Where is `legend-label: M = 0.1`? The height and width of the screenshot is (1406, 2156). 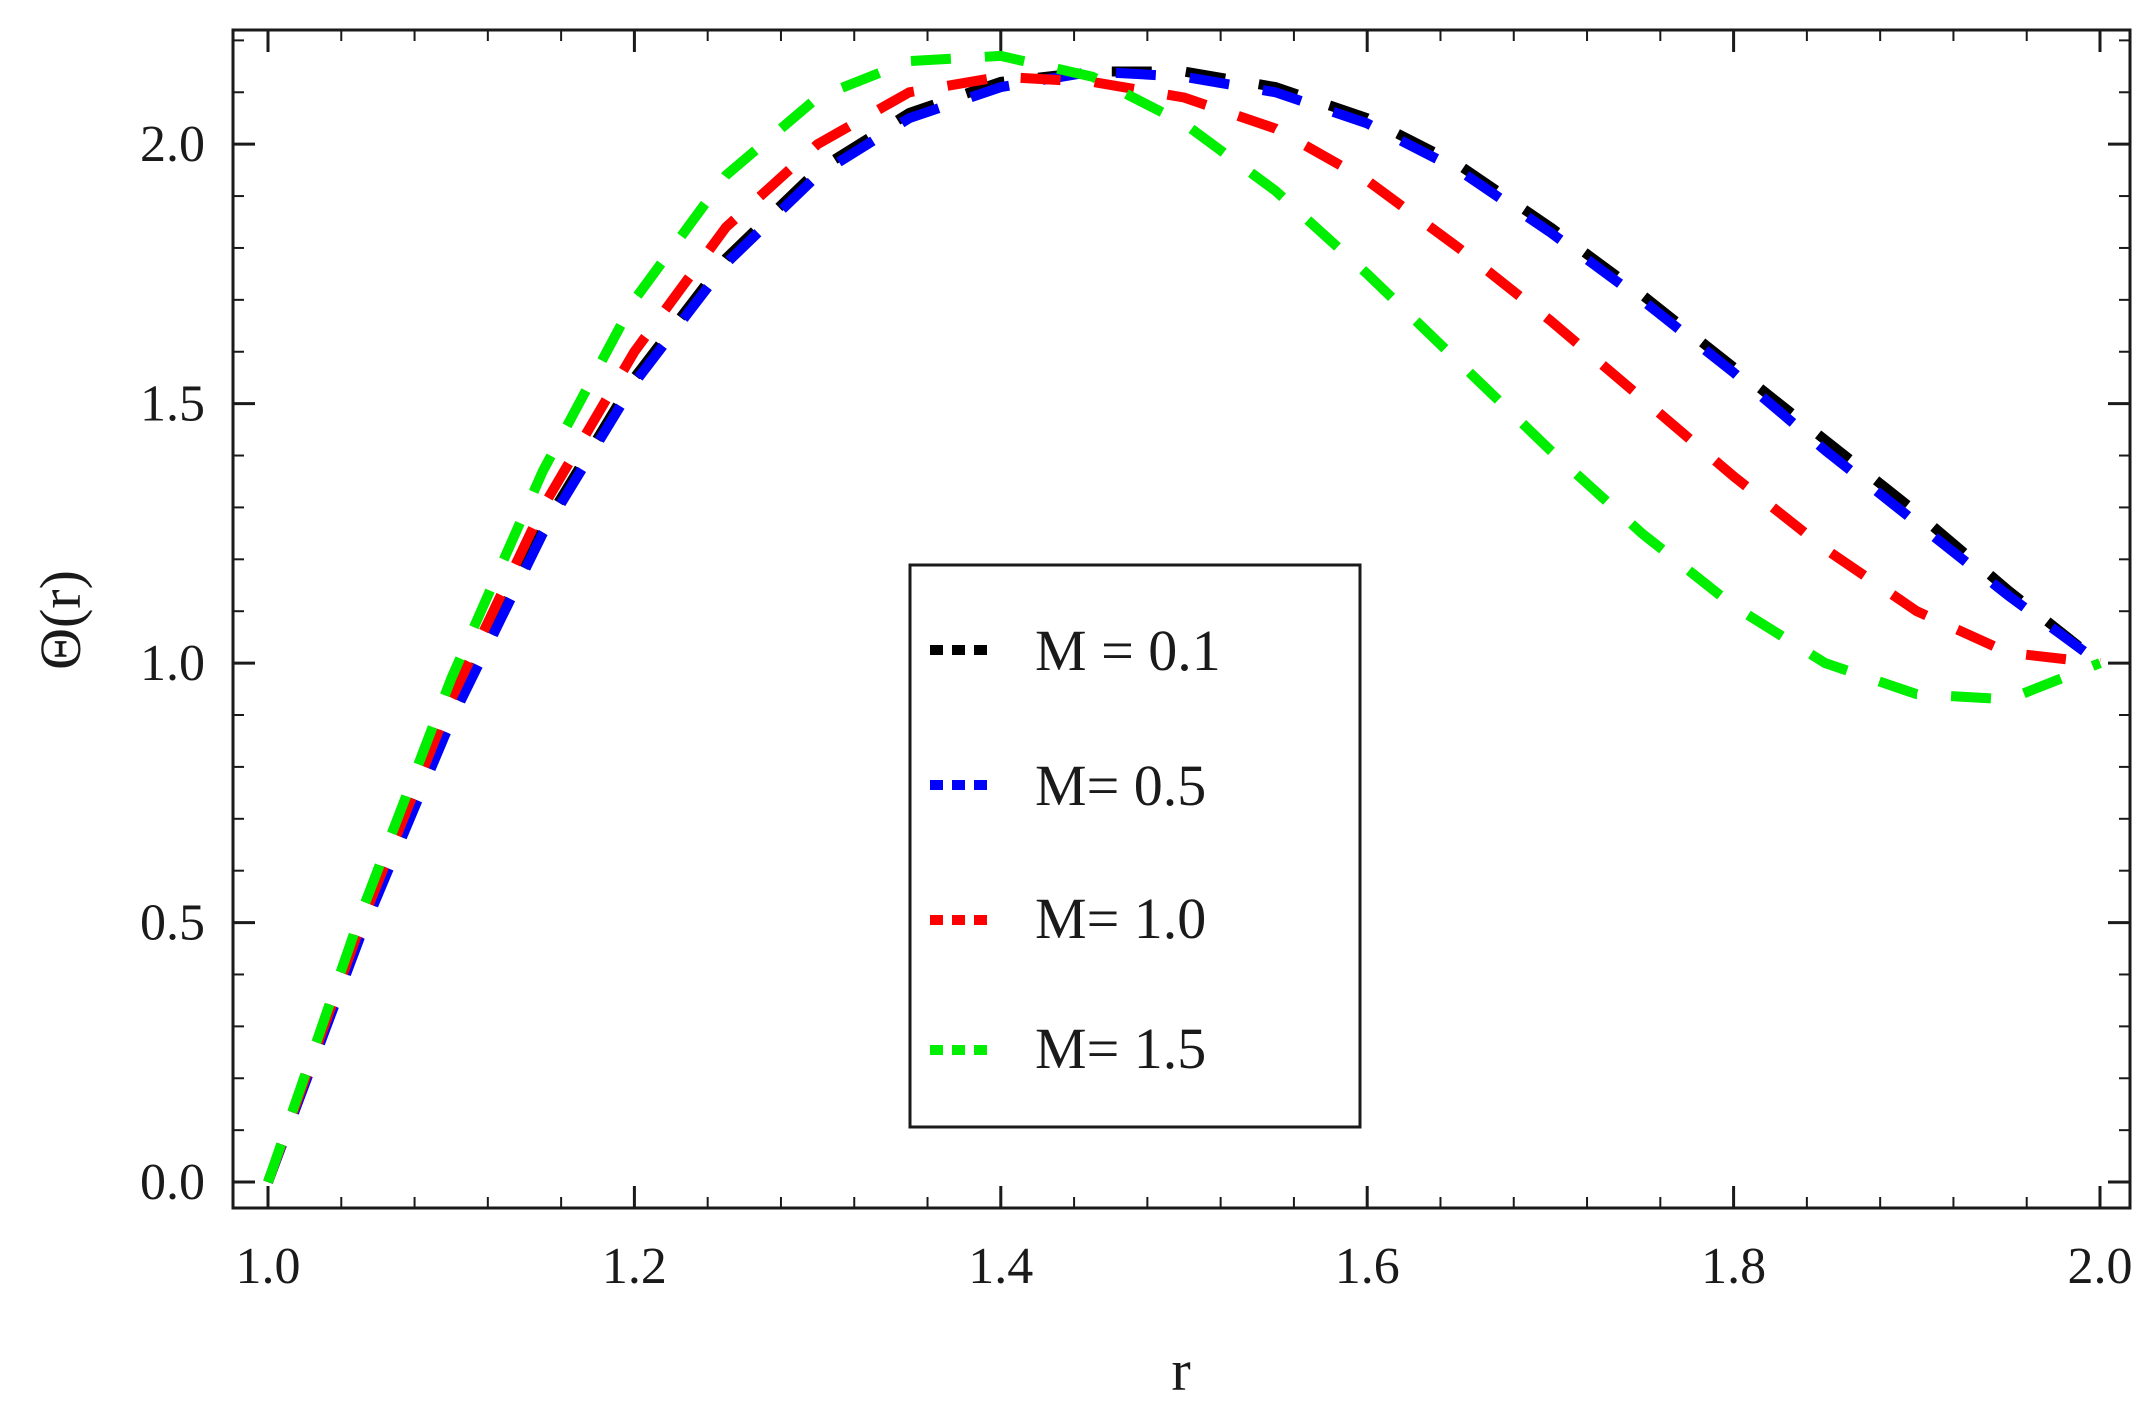
legend-label: M = 0.1 is located at coordinates (1128, 650).